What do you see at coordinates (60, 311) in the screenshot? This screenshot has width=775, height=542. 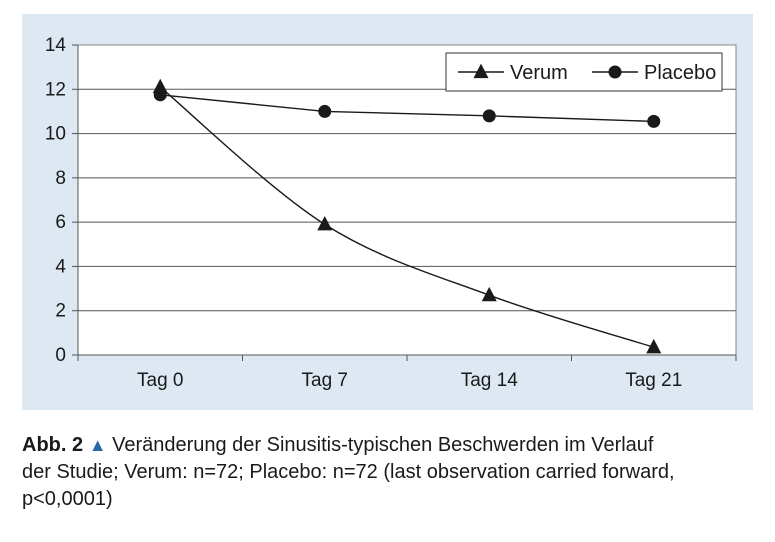 I see `y-tick-label-2: 2` at bounding box center [60, 311].